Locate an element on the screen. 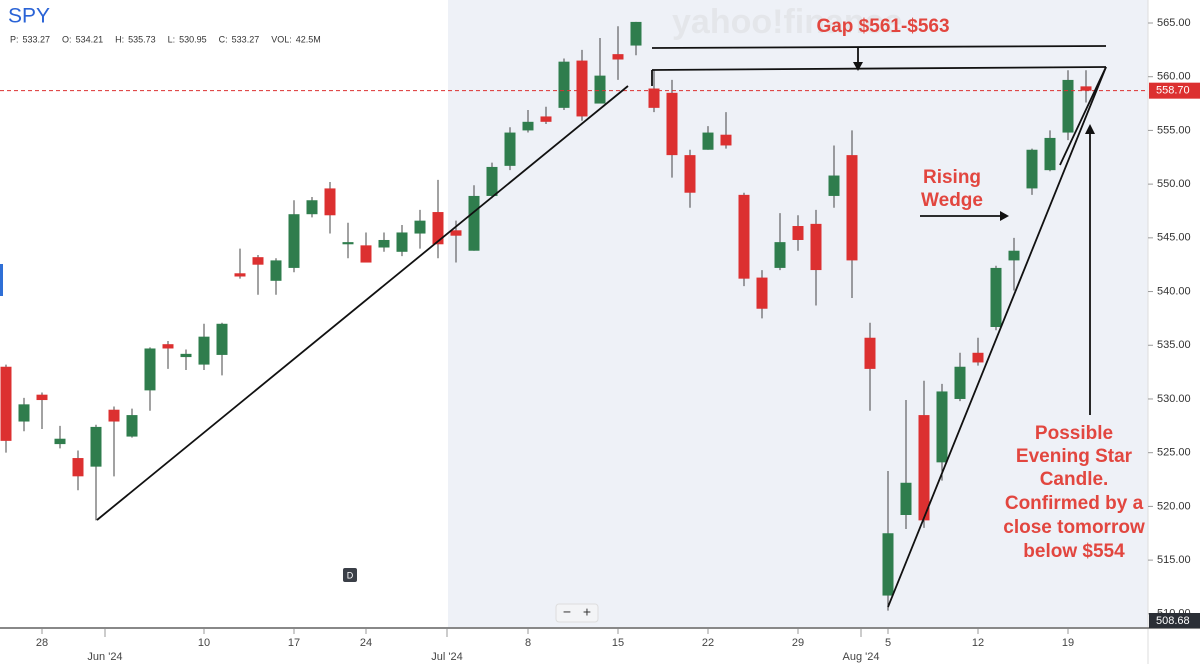 This screenshot has height=664, width=1200. y-tick-label: 535.00 is located at coordinates (1174, 345).